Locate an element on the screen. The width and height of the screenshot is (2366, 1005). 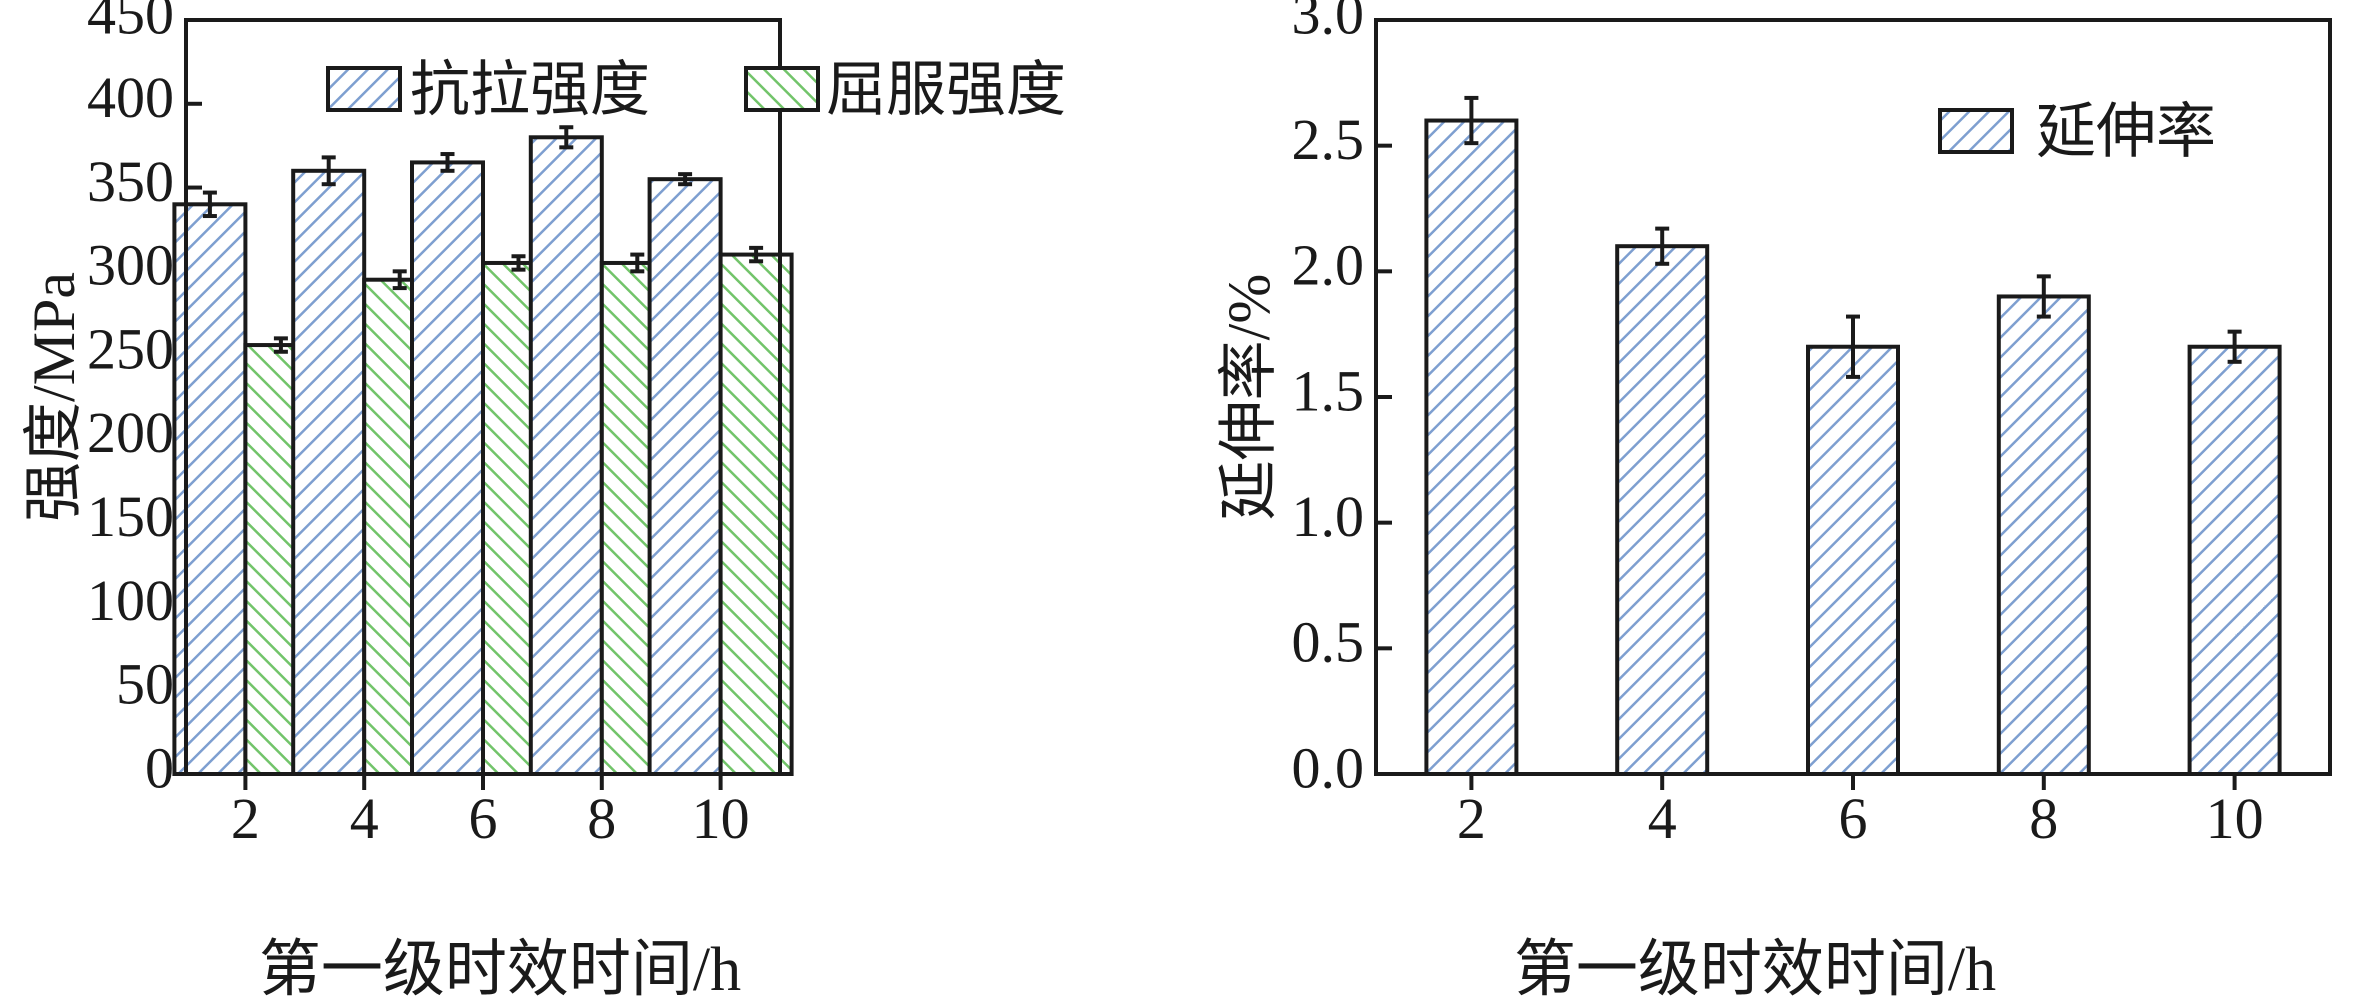
strength-x-tick-labels: 2 4 6 8 10 is located at coordinates (490, 818).